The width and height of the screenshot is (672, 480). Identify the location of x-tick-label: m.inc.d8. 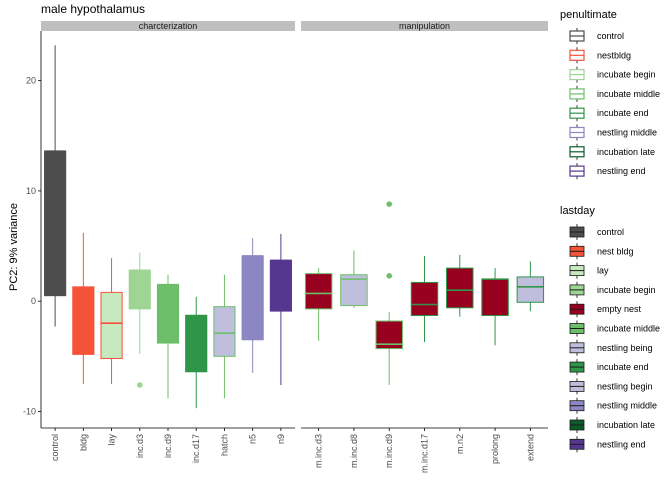
(354, 451).